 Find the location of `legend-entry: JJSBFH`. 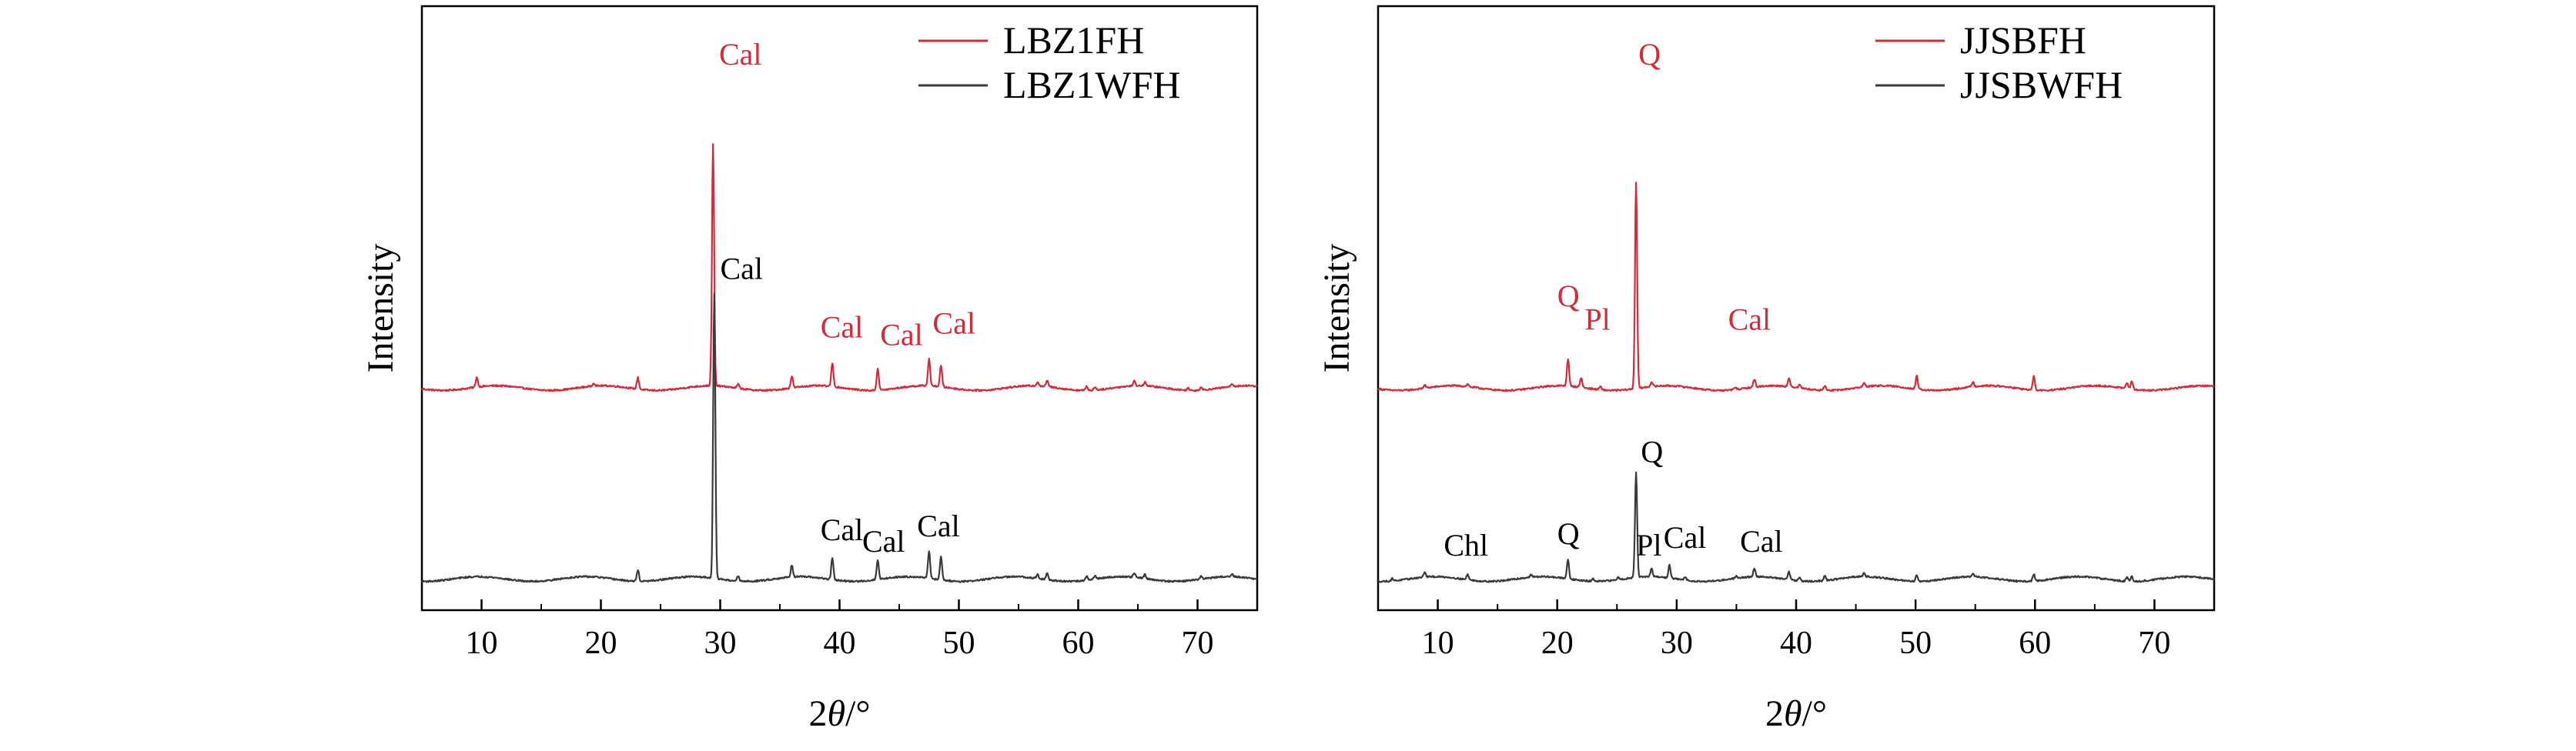

legend-entry: JJSBFH is located at coordinates (2023, 40).